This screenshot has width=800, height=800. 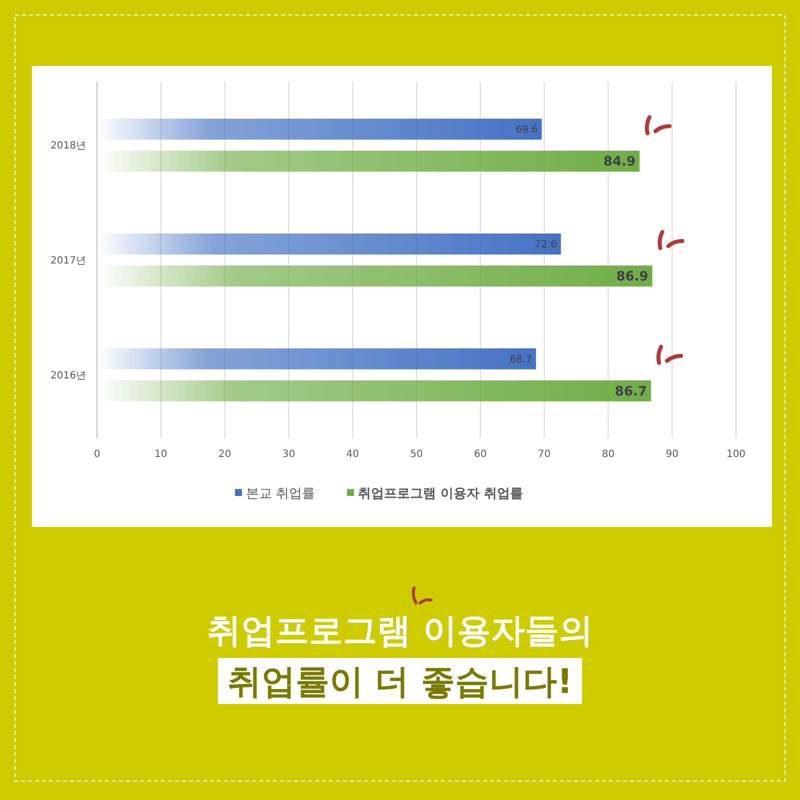 I want to click on data-label: 84.9, so click(x=619, y=162).